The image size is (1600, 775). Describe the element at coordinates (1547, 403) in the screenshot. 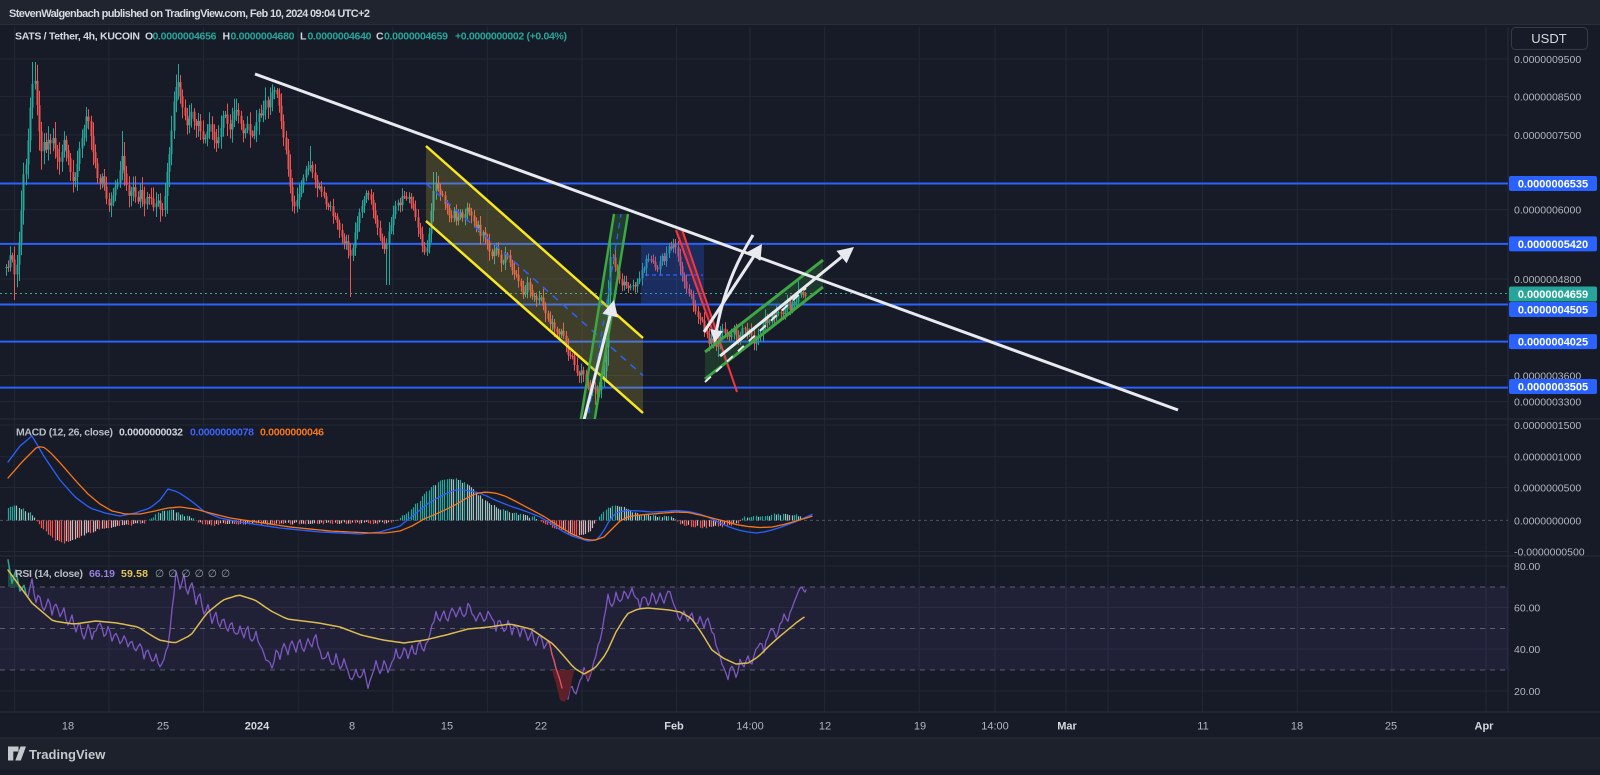

I see `svg-text: 0.0000003300` at that location.